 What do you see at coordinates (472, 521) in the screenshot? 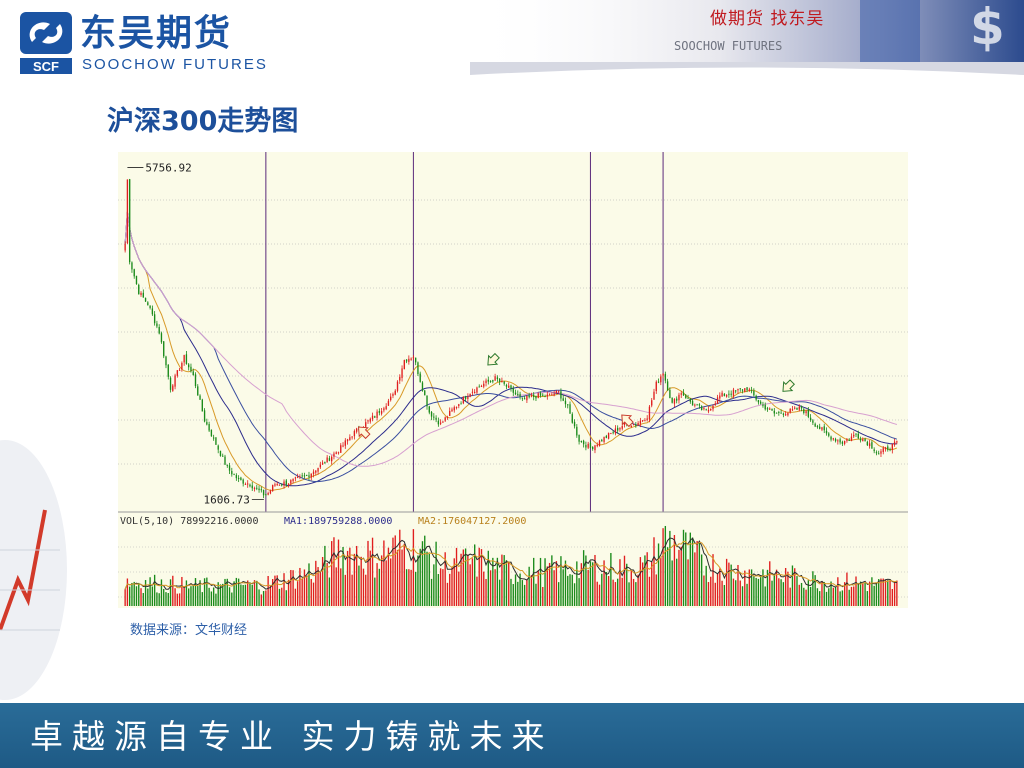
I see `volume-ma2-label: MA2:176047127.2000` at bounding box center [472, 521].